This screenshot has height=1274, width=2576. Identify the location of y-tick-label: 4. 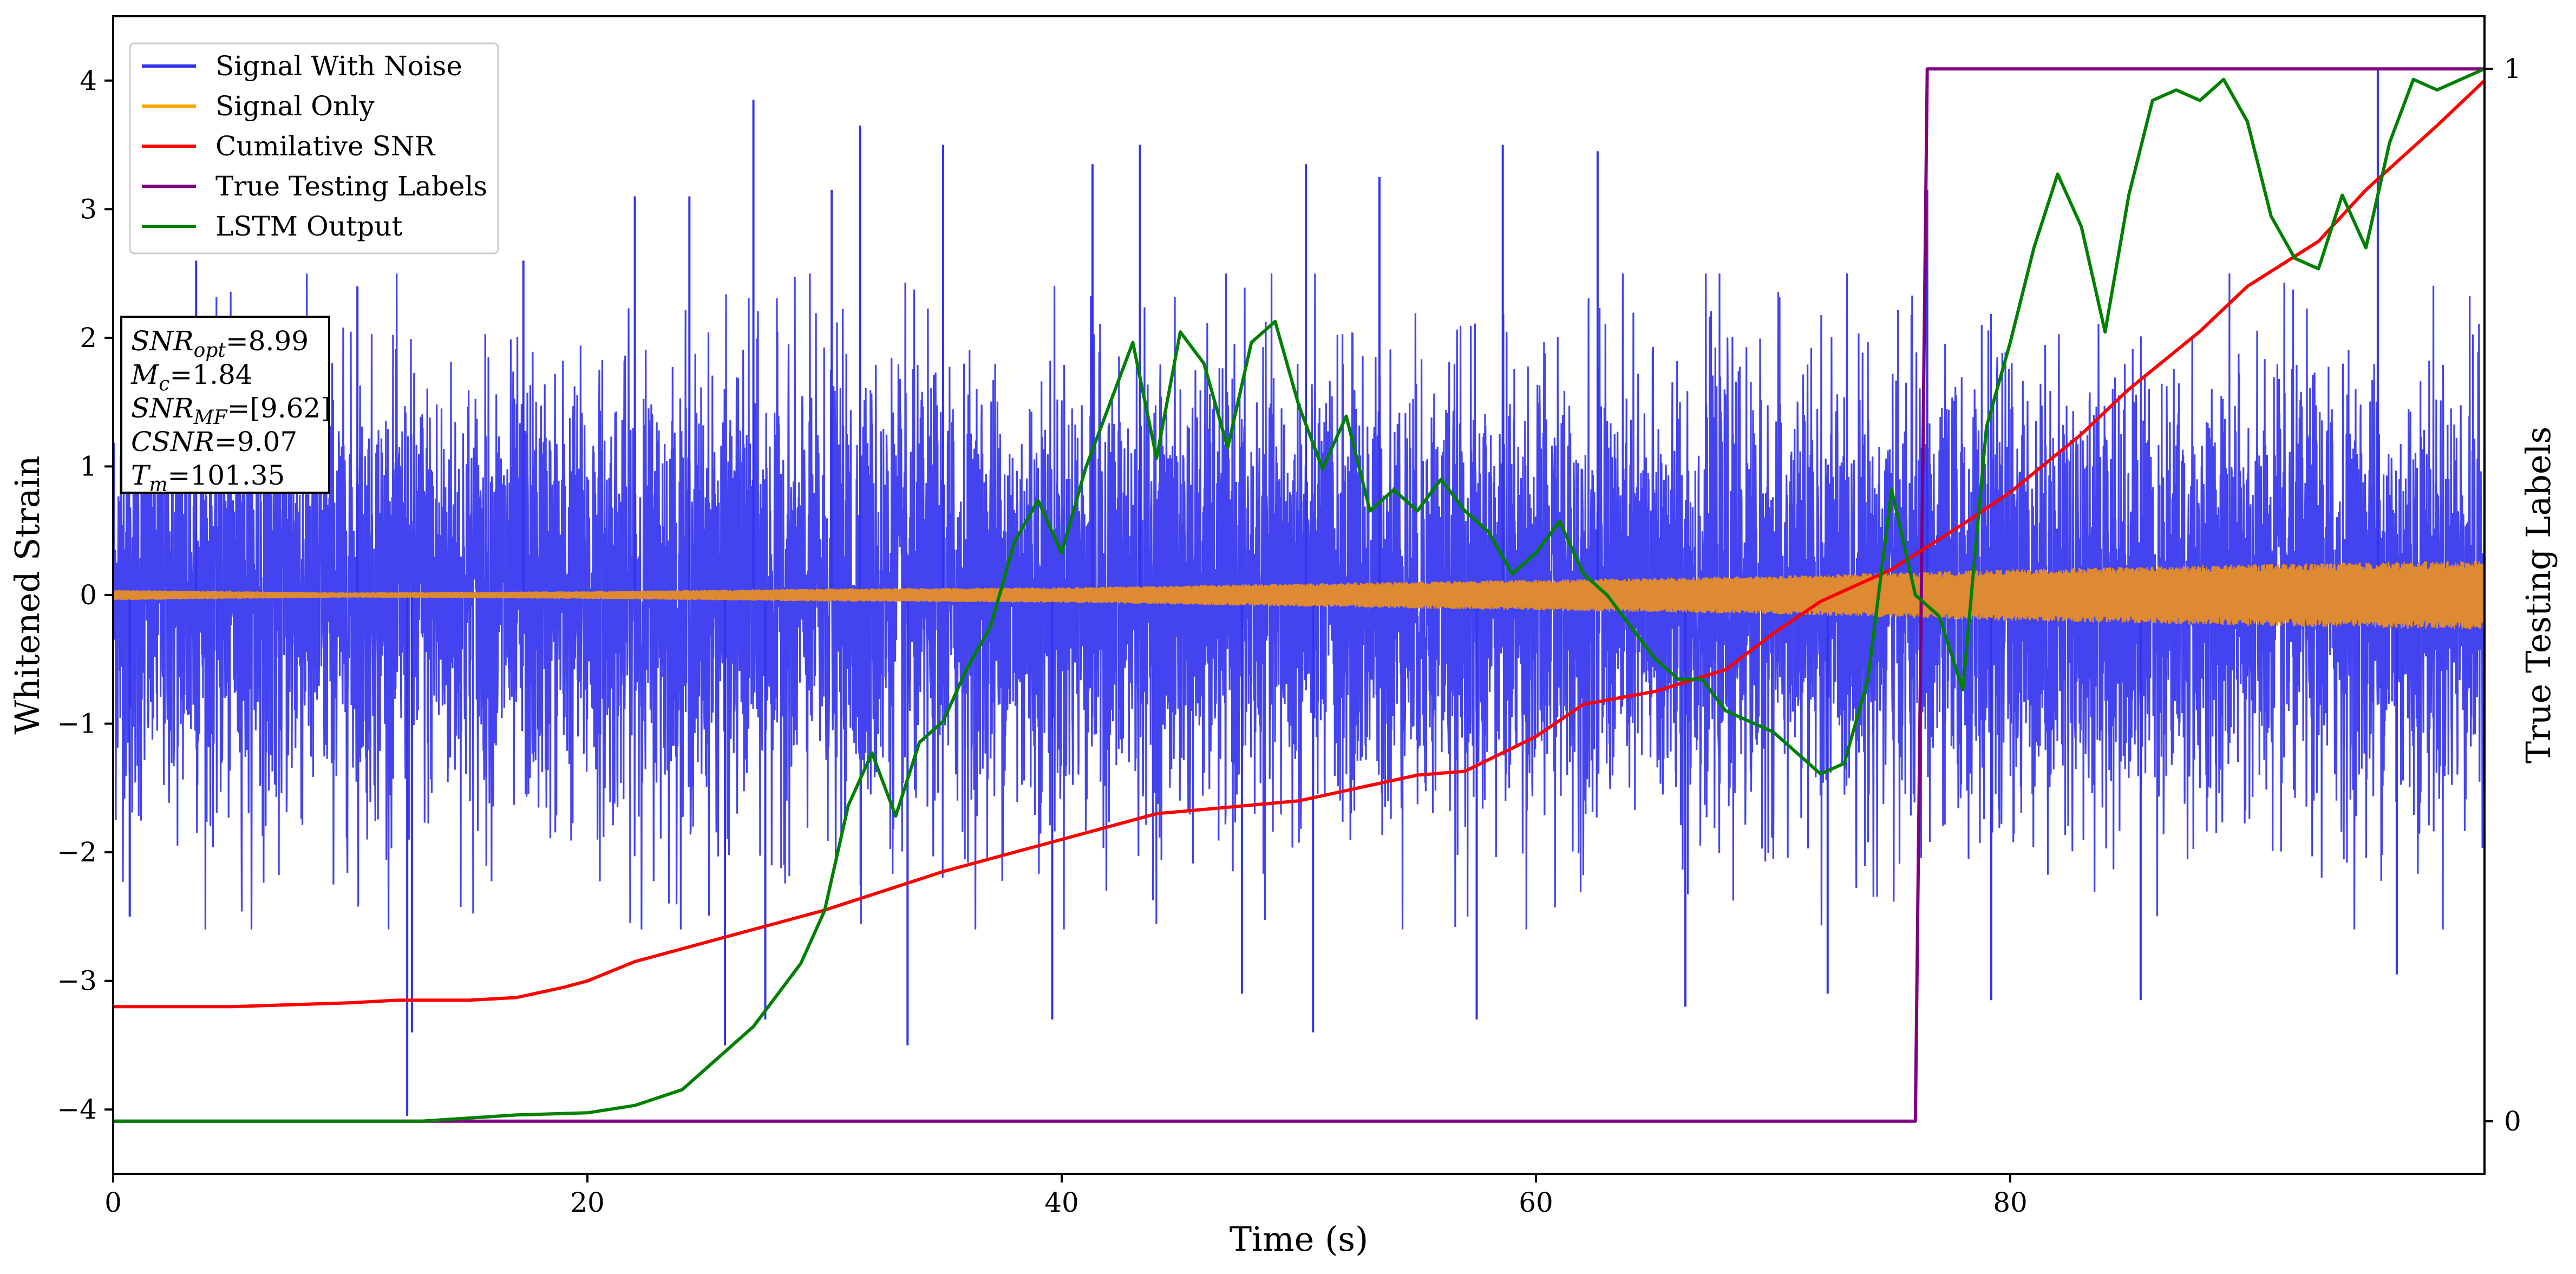
(88, 80).